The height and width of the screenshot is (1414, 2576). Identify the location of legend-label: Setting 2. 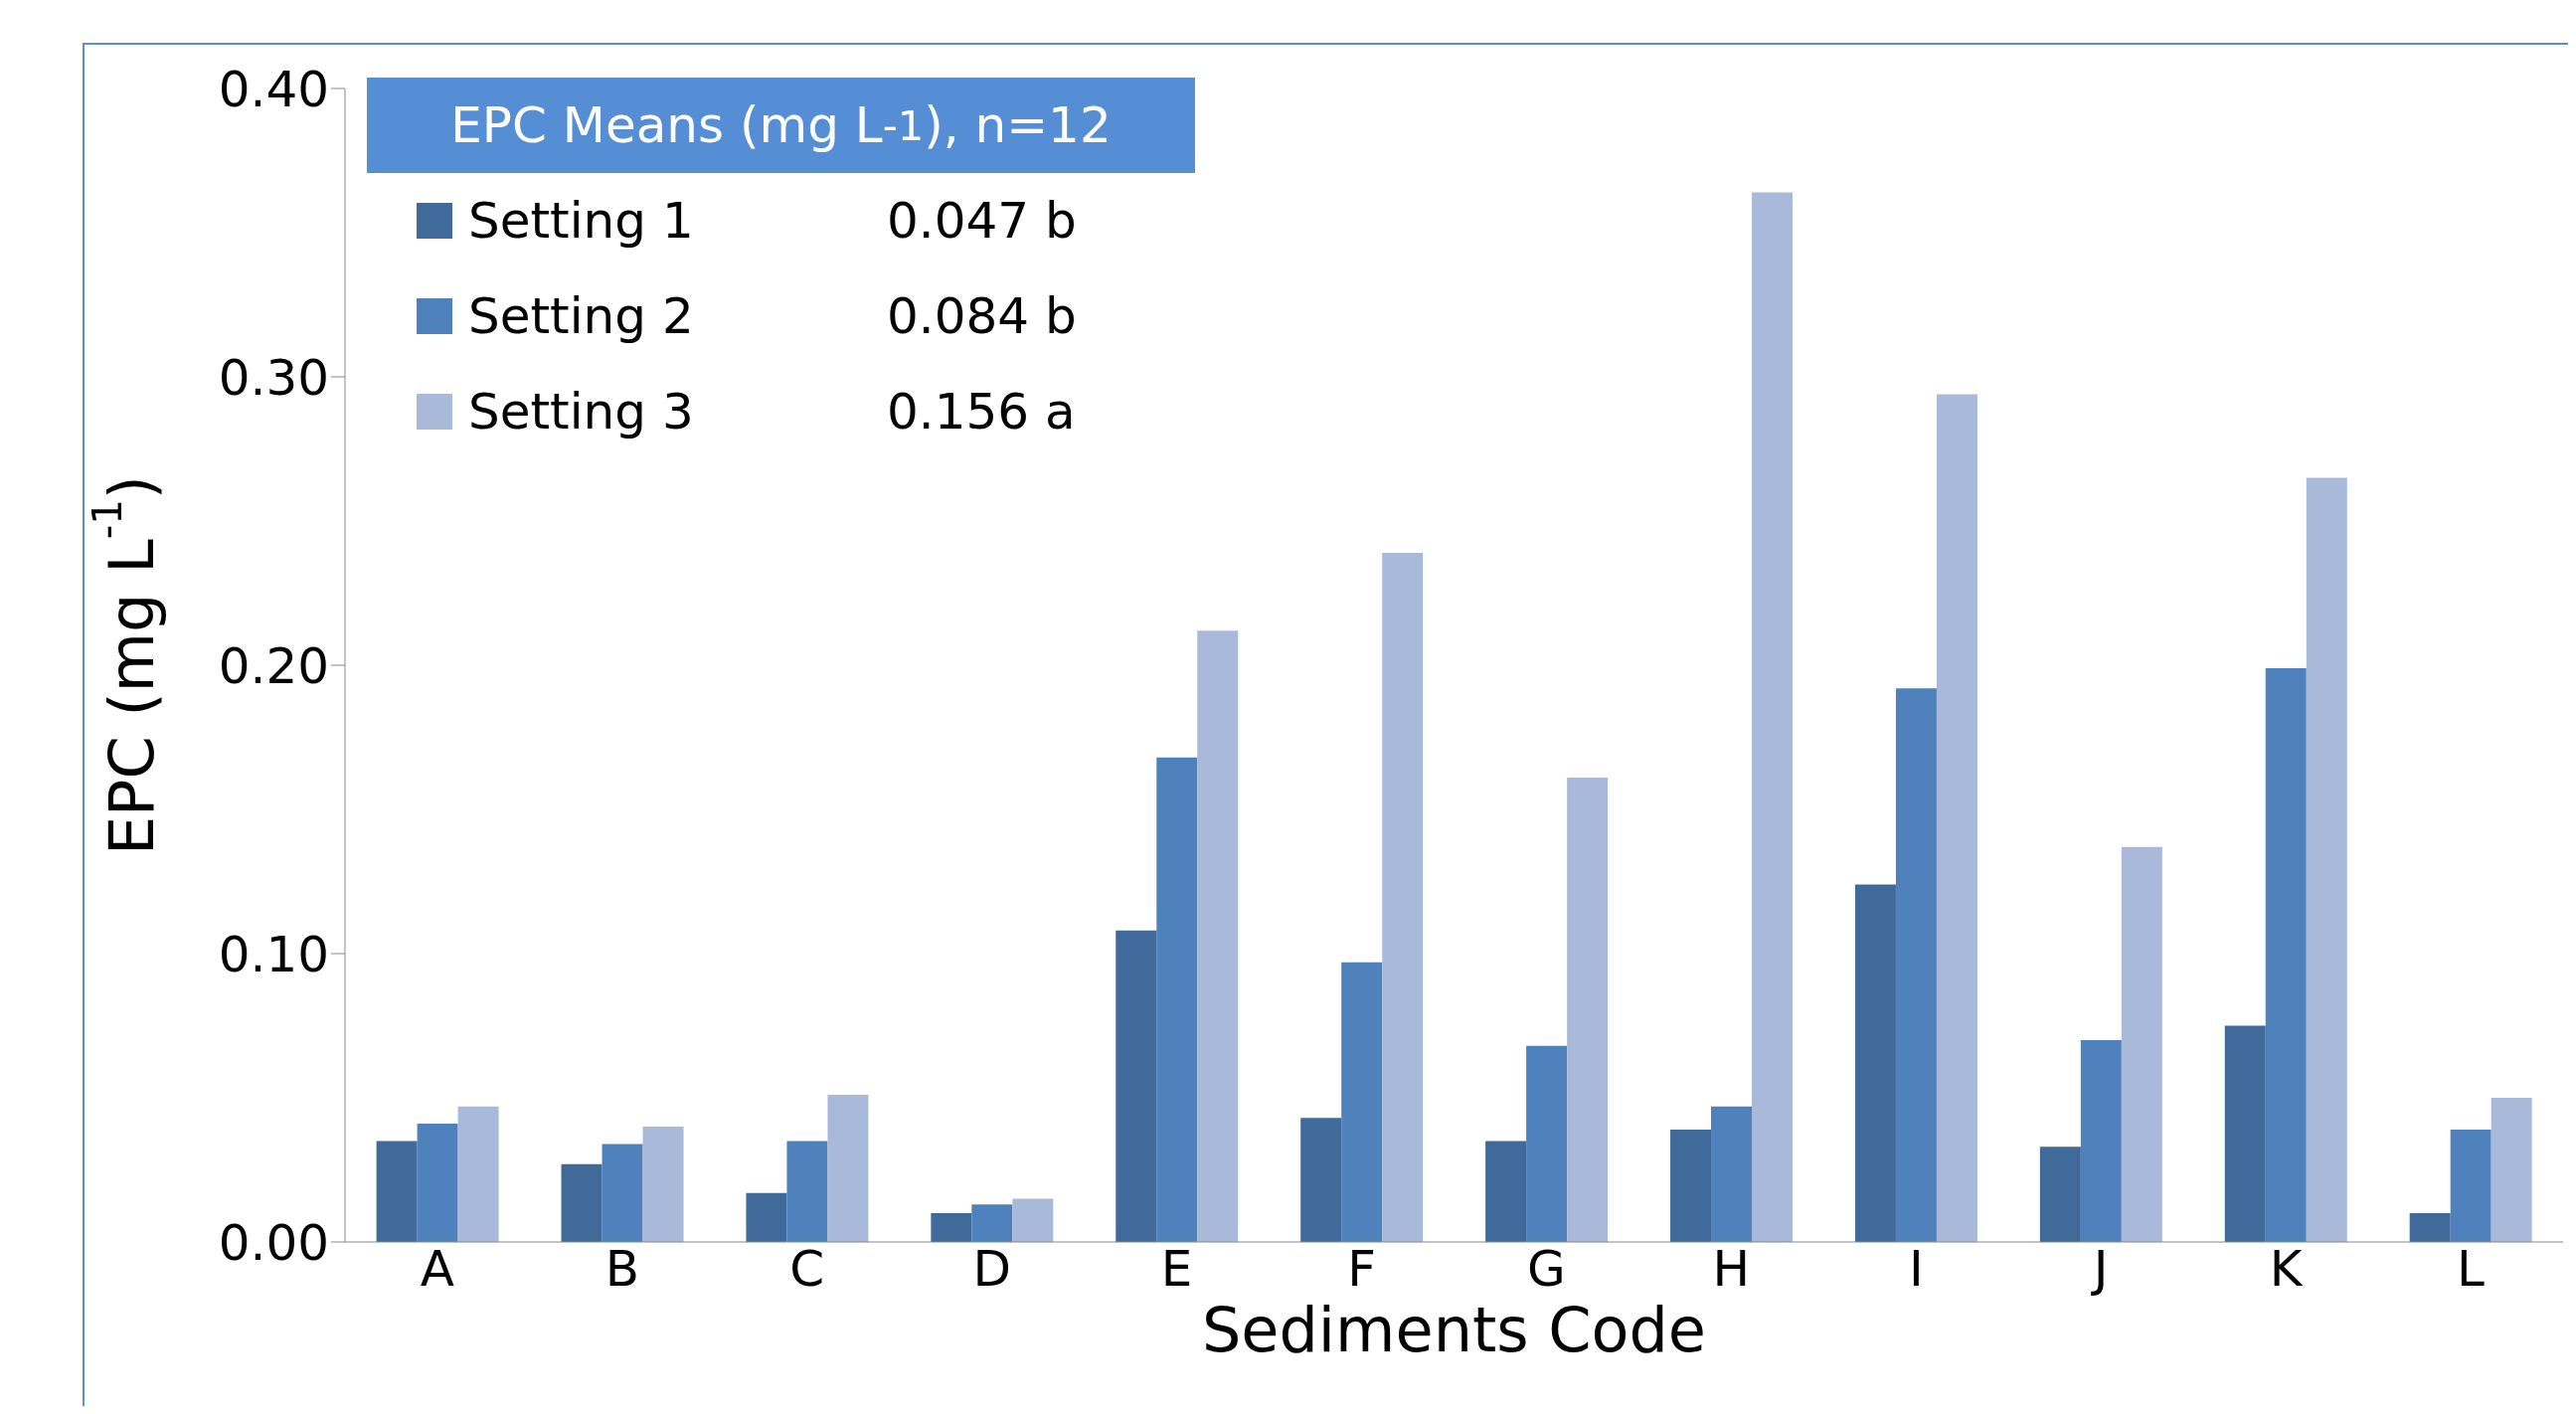
(581, 316).